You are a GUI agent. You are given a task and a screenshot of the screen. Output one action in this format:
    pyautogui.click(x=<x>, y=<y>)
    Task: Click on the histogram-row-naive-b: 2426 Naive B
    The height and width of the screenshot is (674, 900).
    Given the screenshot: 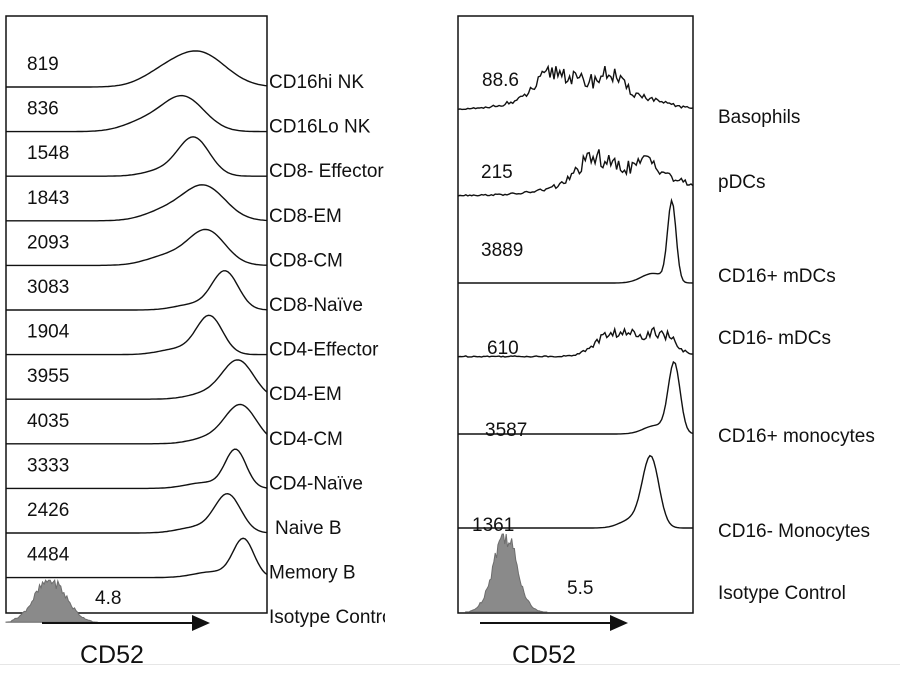 What is the action you would take?
    pyautogui.click(x=174, y=515)
    